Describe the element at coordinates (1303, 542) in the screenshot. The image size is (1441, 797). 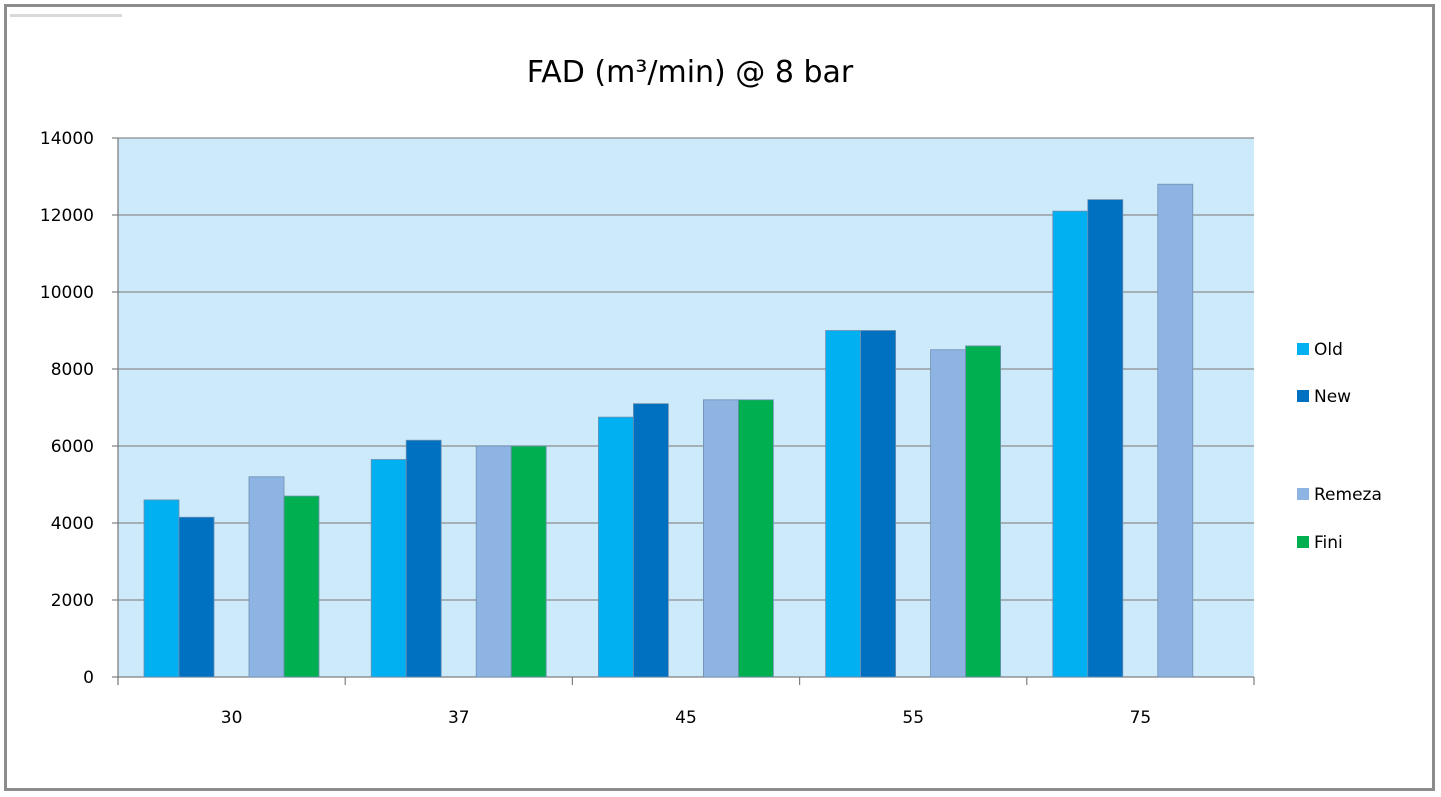
I see `legend-swatch-fini` at that location.